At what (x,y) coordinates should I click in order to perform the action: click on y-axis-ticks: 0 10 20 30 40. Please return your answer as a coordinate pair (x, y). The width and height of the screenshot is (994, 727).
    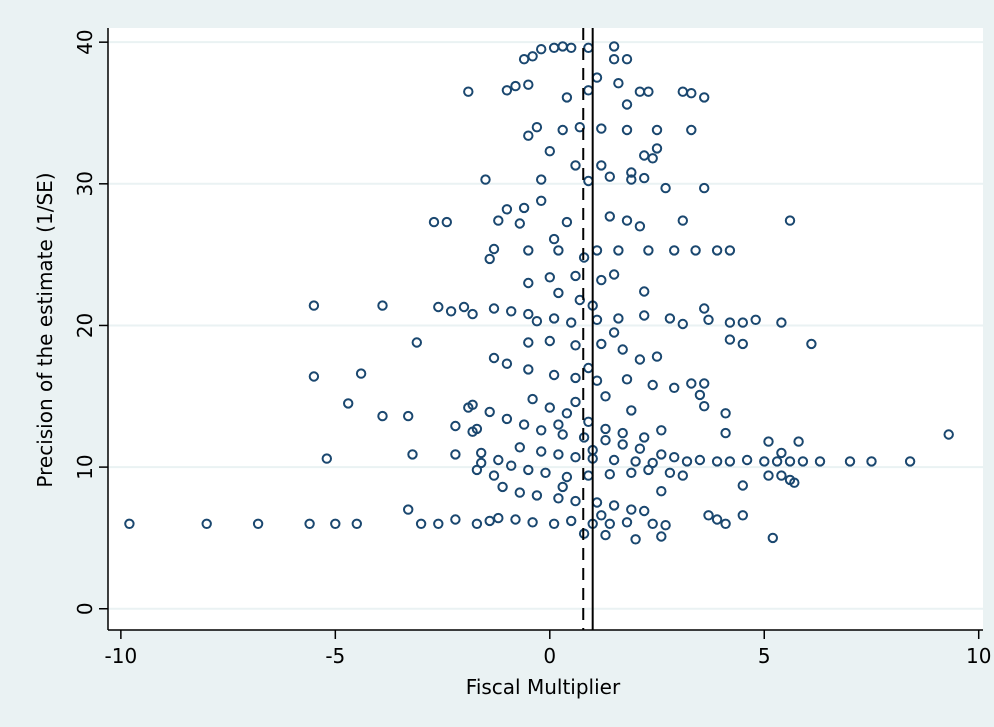
    Looking at the image, I should click on (90, 322).